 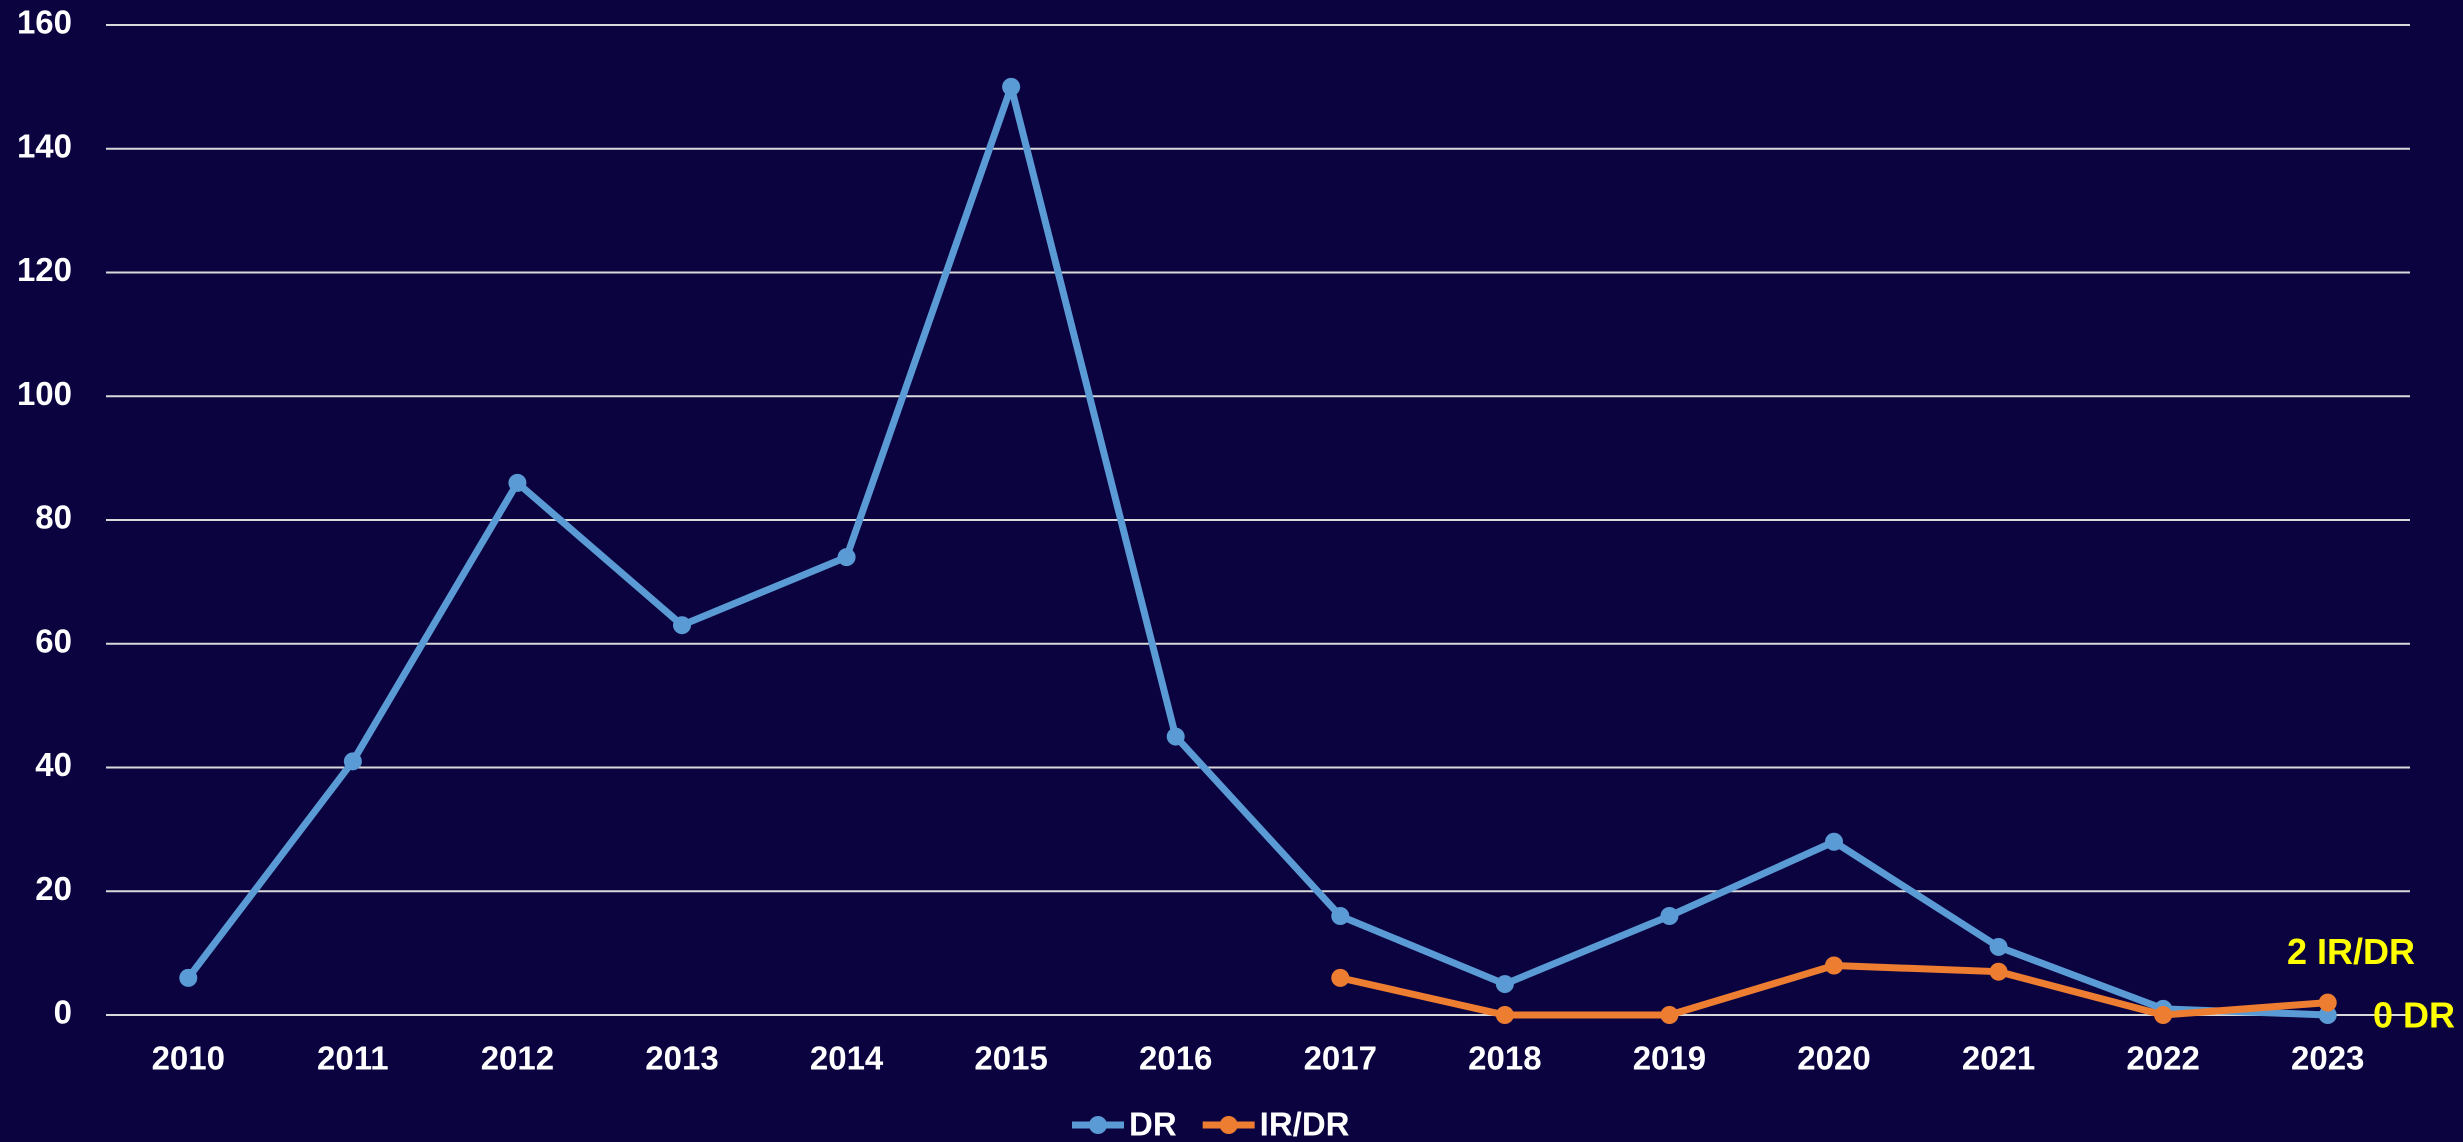 I want to click on y-tick-label: 80, so click(x=53, y=517).